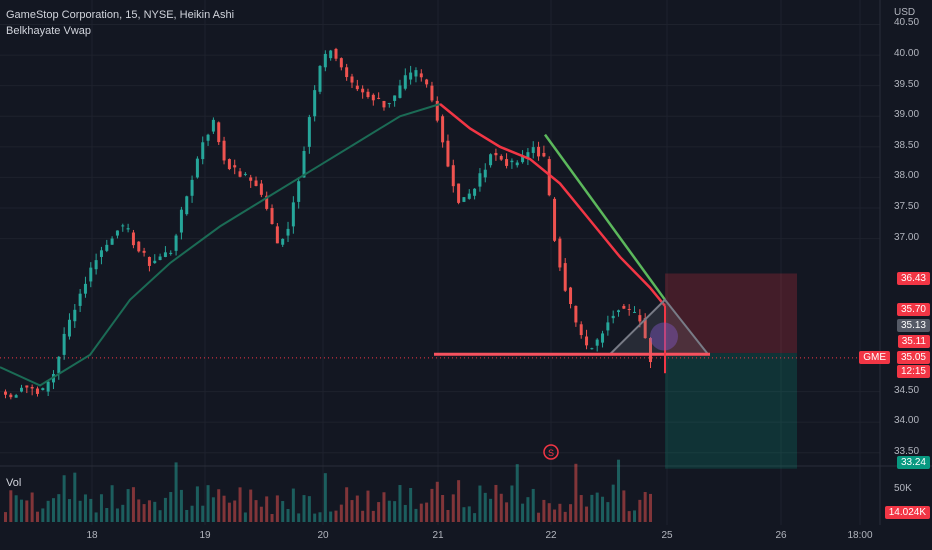 The image size is (932, 550). I want to click on target-tag: 33.24, so click(913, 462).